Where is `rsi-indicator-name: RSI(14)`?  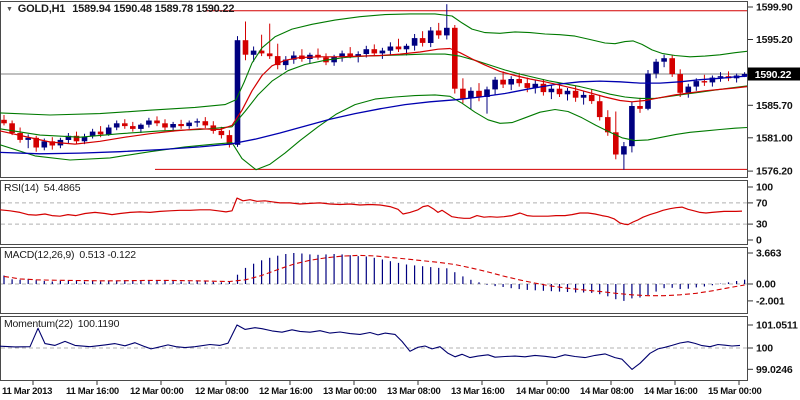 rsi-indicator-name: RSI(14) is located at coordinates (21, 188).